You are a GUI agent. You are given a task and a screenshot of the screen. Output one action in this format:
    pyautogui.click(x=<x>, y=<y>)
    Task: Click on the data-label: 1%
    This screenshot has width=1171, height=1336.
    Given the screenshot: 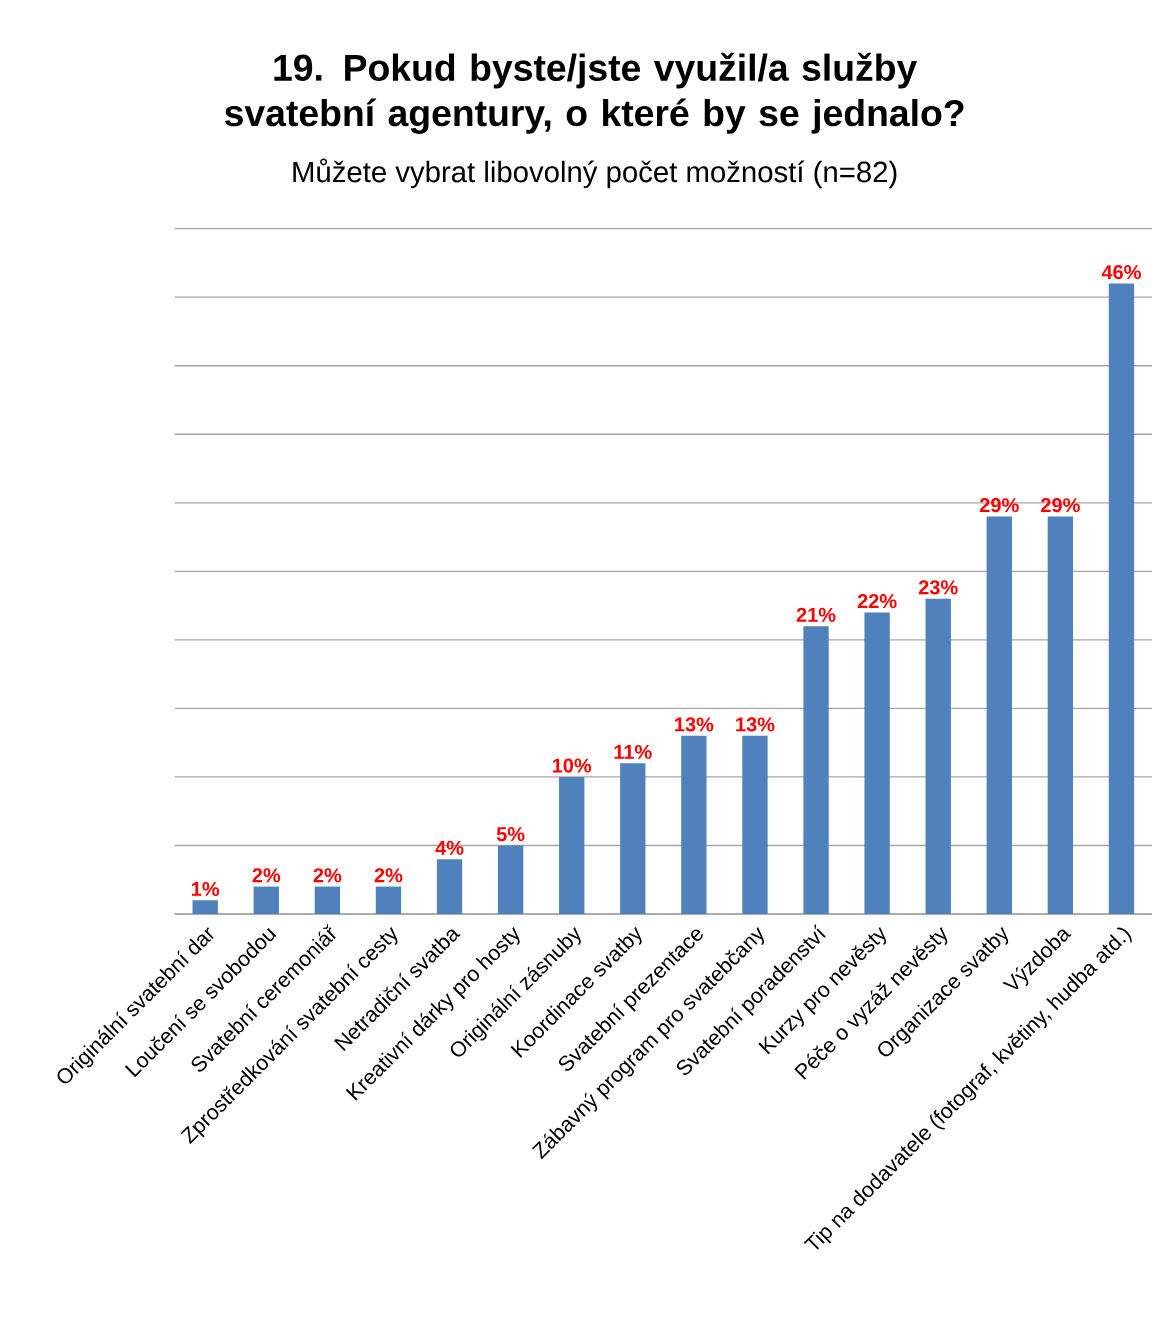 What is the action you would take?
    pyautogui.click(x=206, y=889)
    